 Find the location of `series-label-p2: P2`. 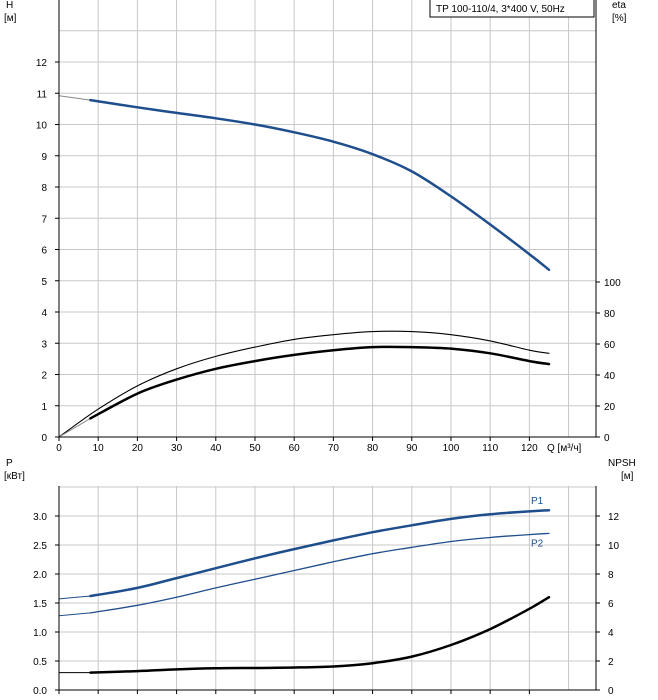

series-label-p2: P2 is located at coordinates (537, 543).